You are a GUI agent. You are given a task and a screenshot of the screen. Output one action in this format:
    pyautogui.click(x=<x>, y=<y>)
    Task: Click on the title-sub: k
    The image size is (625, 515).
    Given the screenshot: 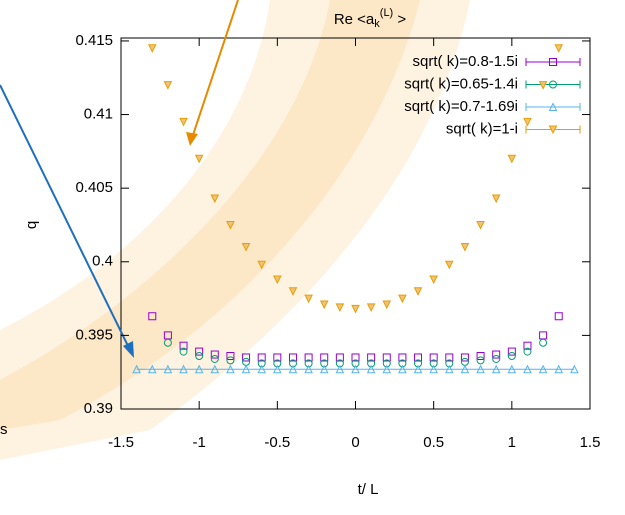 What is the action you would take?
    pyautogui.click(x=377, y=24)
    